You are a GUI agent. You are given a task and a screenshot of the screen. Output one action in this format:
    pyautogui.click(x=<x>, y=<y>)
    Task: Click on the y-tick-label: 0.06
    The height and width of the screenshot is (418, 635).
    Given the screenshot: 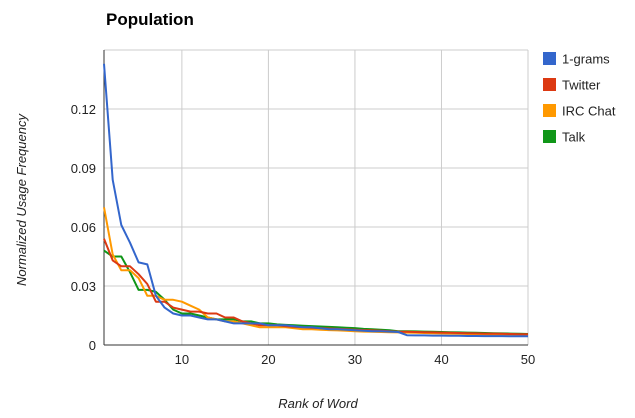 What is the action you would take?
    pyautogui.click(x=83, y=227)
    